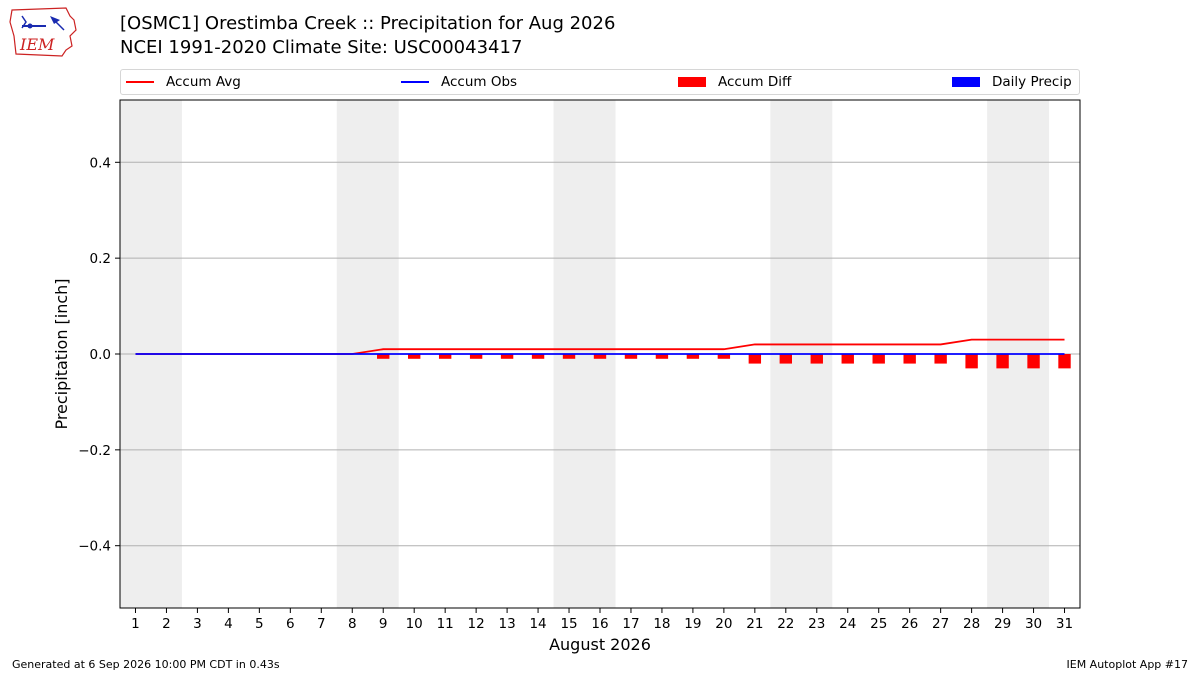  What do you see at coordinates (414, 624) in the screenshot?
I see `x-tick-label: 10` at bounding box center [414, 624].